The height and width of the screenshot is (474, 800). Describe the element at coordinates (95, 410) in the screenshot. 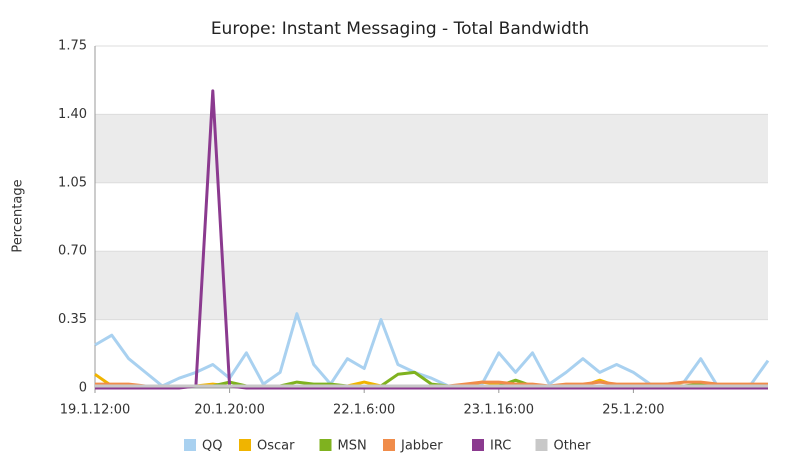

I see `x-tick-label: 19.1.12:00` at that location.